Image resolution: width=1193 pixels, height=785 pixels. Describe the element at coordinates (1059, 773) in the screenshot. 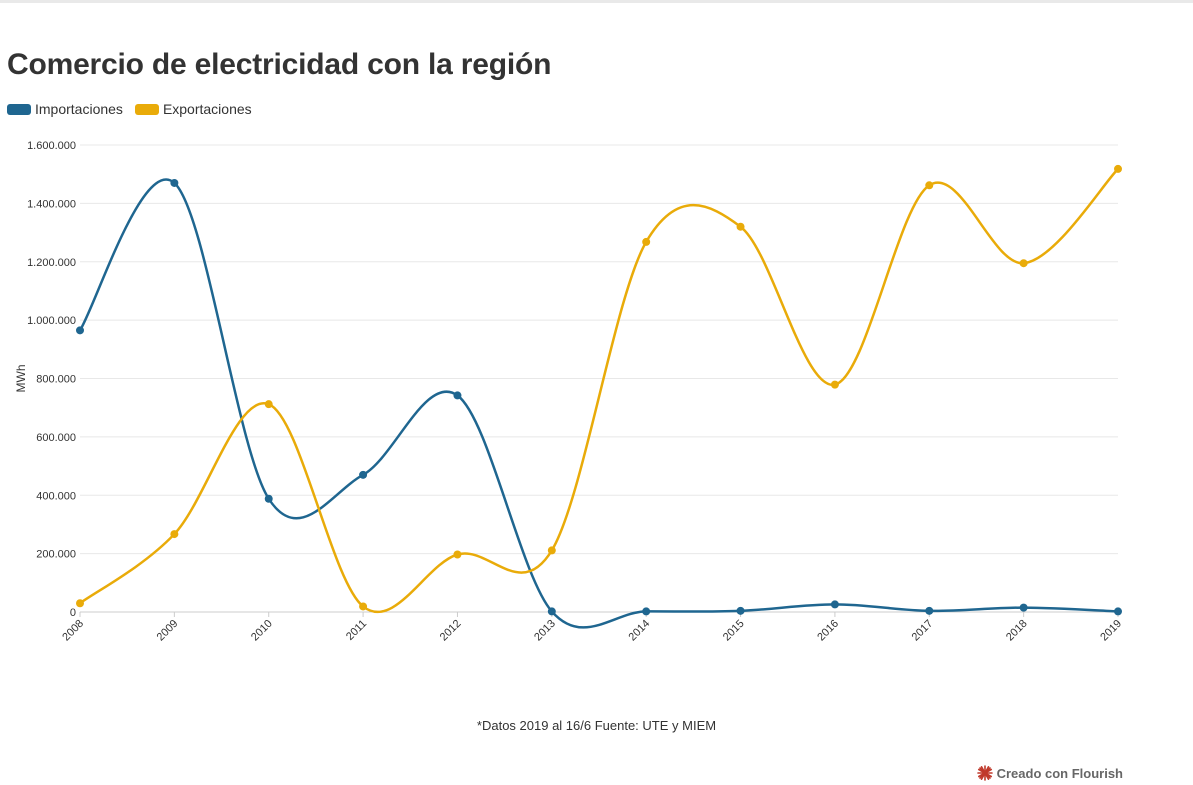

I see `credit-label: Creado con Flourish` at that location.